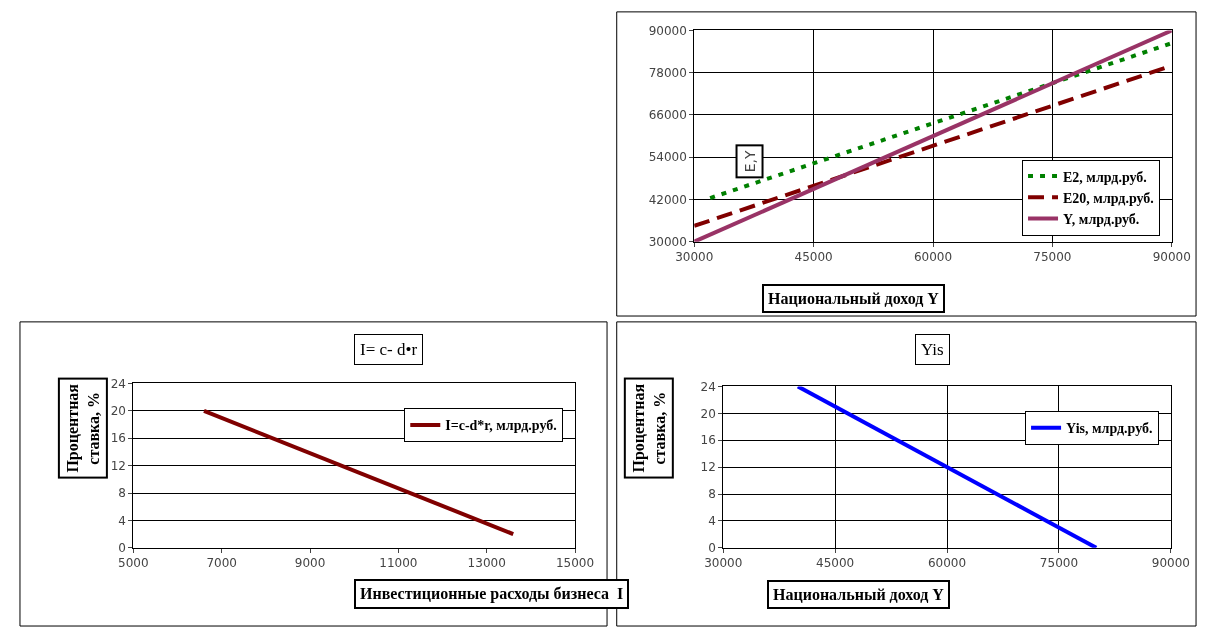 The height and width of the screenshot is (634, 1216). Describe the element at coordinates (749, 161) in the screenshot. I see `y-axis-title: E,Y` at that location.